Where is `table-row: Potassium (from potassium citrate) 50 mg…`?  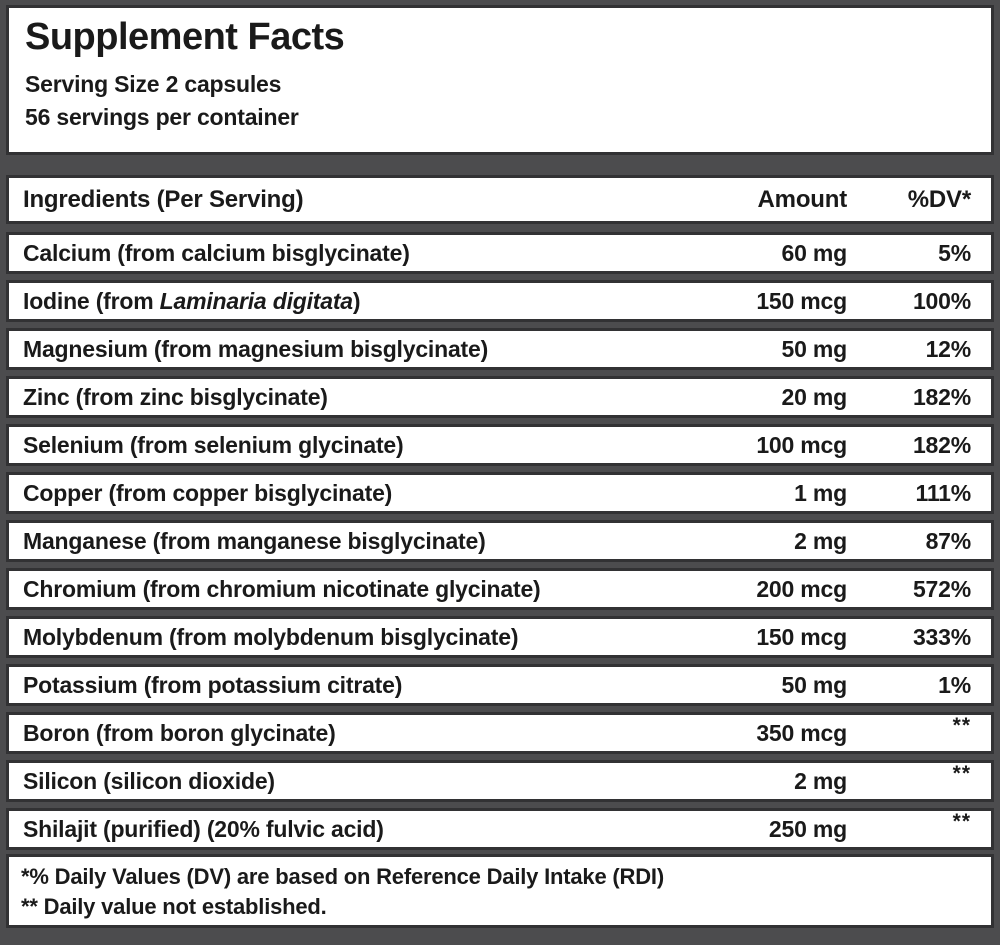
table-row: Potassium (from potassium citrate) 50 mg… is located at coordinates (500, 685).